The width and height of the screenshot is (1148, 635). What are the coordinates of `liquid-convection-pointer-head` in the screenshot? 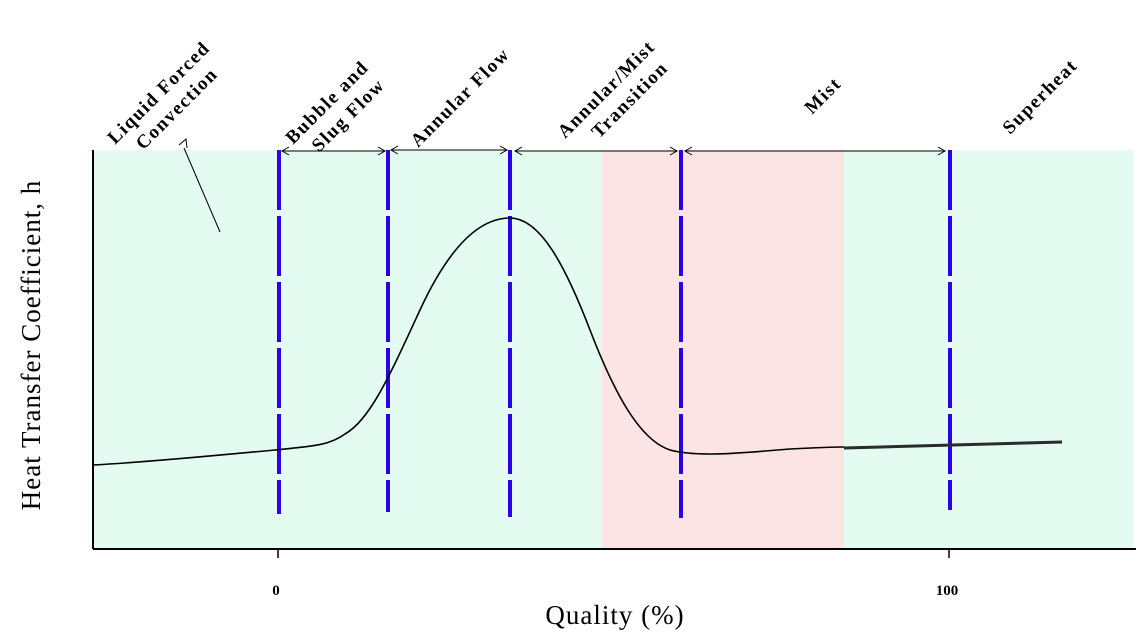 It's located at (183, 143).